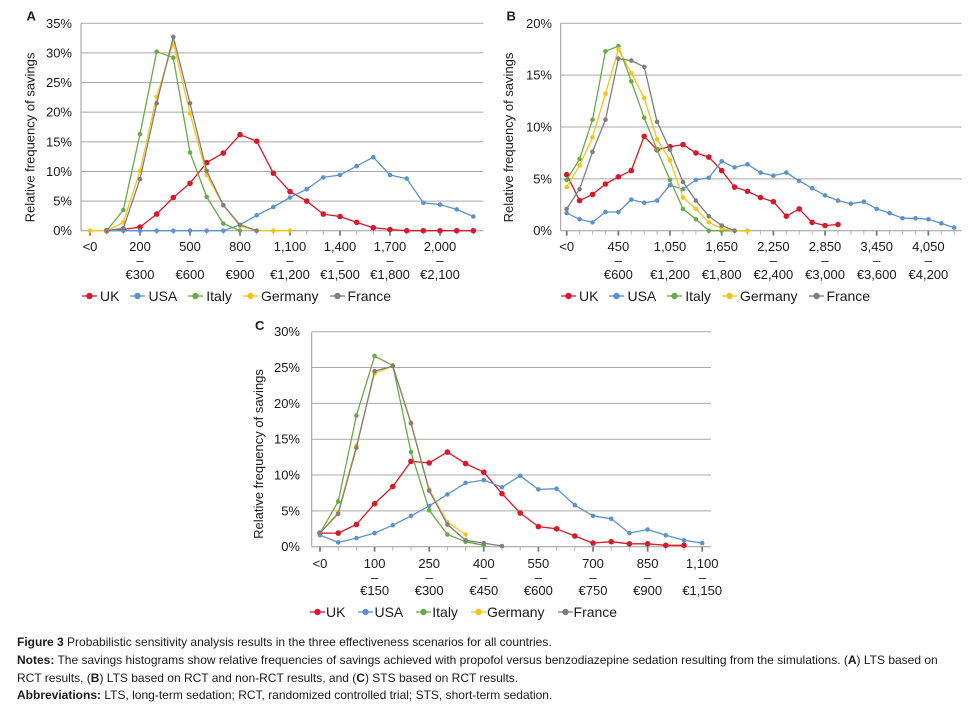 This screenshot has width=974, height=707. I want to click on notes-text: RCT results, (, so click(54, 677).